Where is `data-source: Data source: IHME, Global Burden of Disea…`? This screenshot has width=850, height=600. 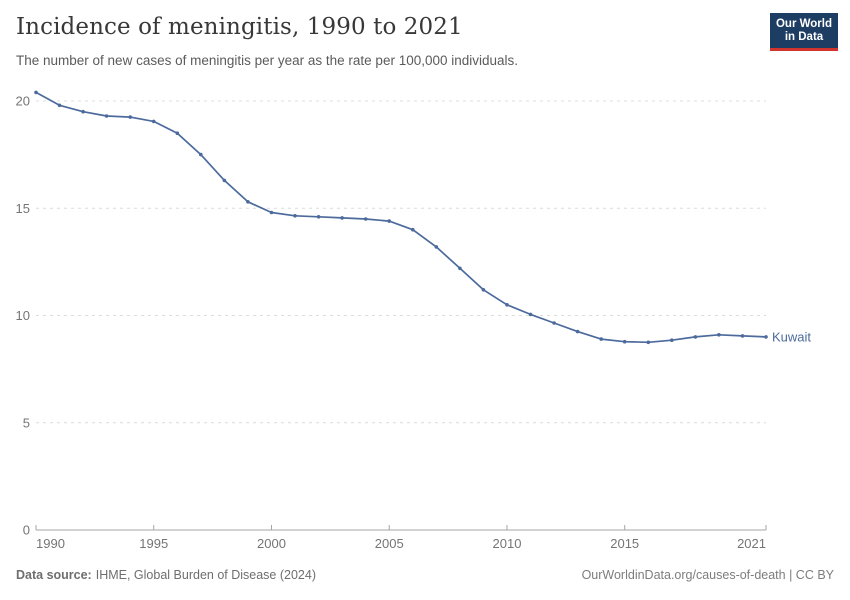 data-source: Data source: IHME, Global Burden of Disea… is located at coordinates (166, 575).